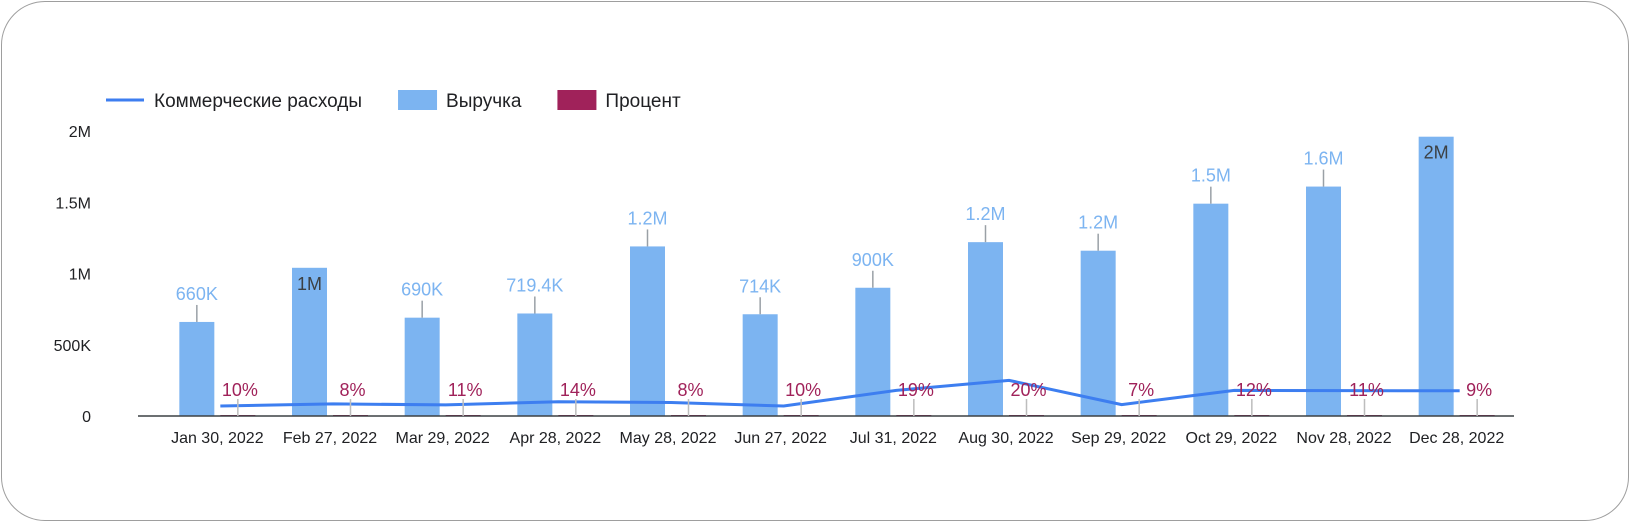 Image resolution: width=1632 pixels, height=524 pixels. Describe the element at coordinates (484, 101) in the screenshot. I see `legend-entry: Выручка` at that location.